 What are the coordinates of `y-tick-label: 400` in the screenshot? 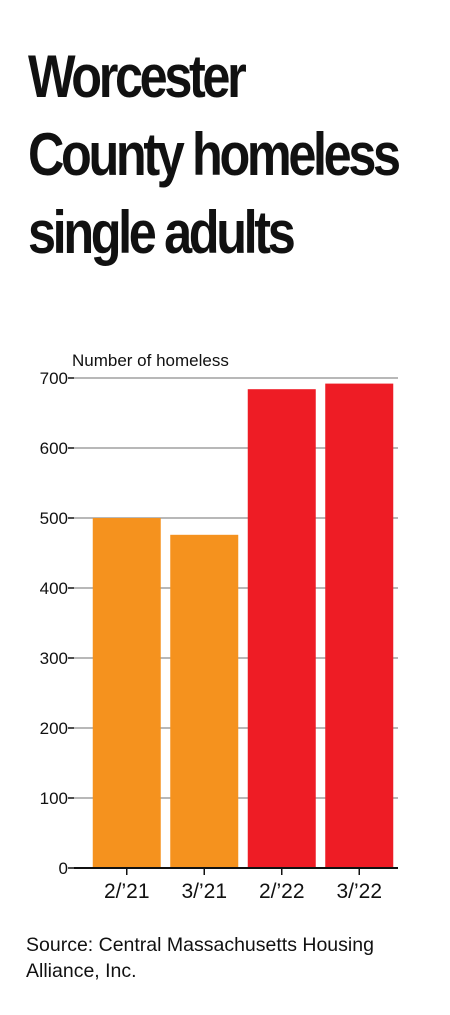 It's located at (54, 588).